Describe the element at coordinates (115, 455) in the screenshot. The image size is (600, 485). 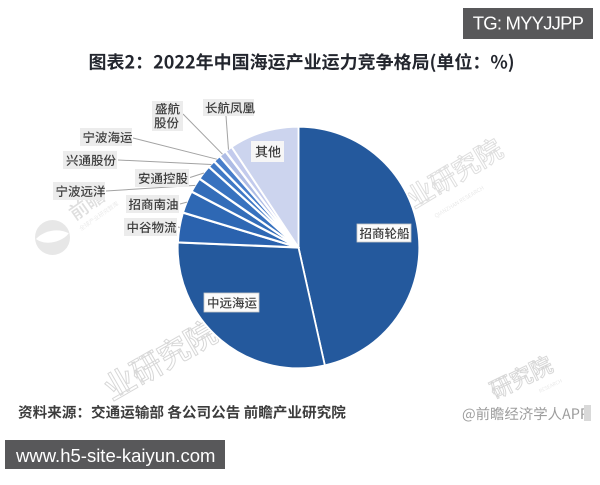
I see `svg-text: www.h5-site-kaiyun.com` at that location.